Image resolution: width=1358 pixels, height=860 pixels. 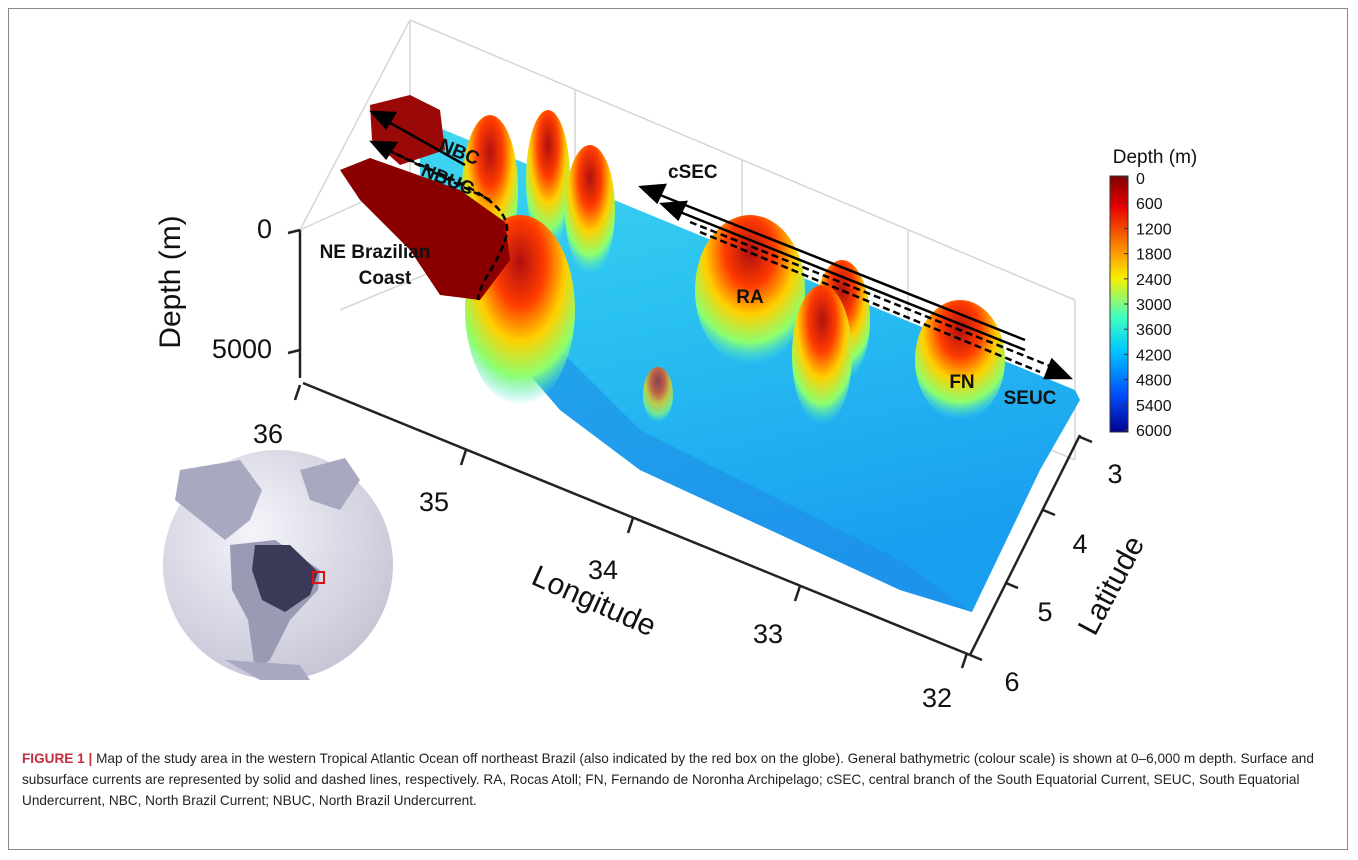 I want to click on latitude-tick: 3, so click(x=1114, y=474).